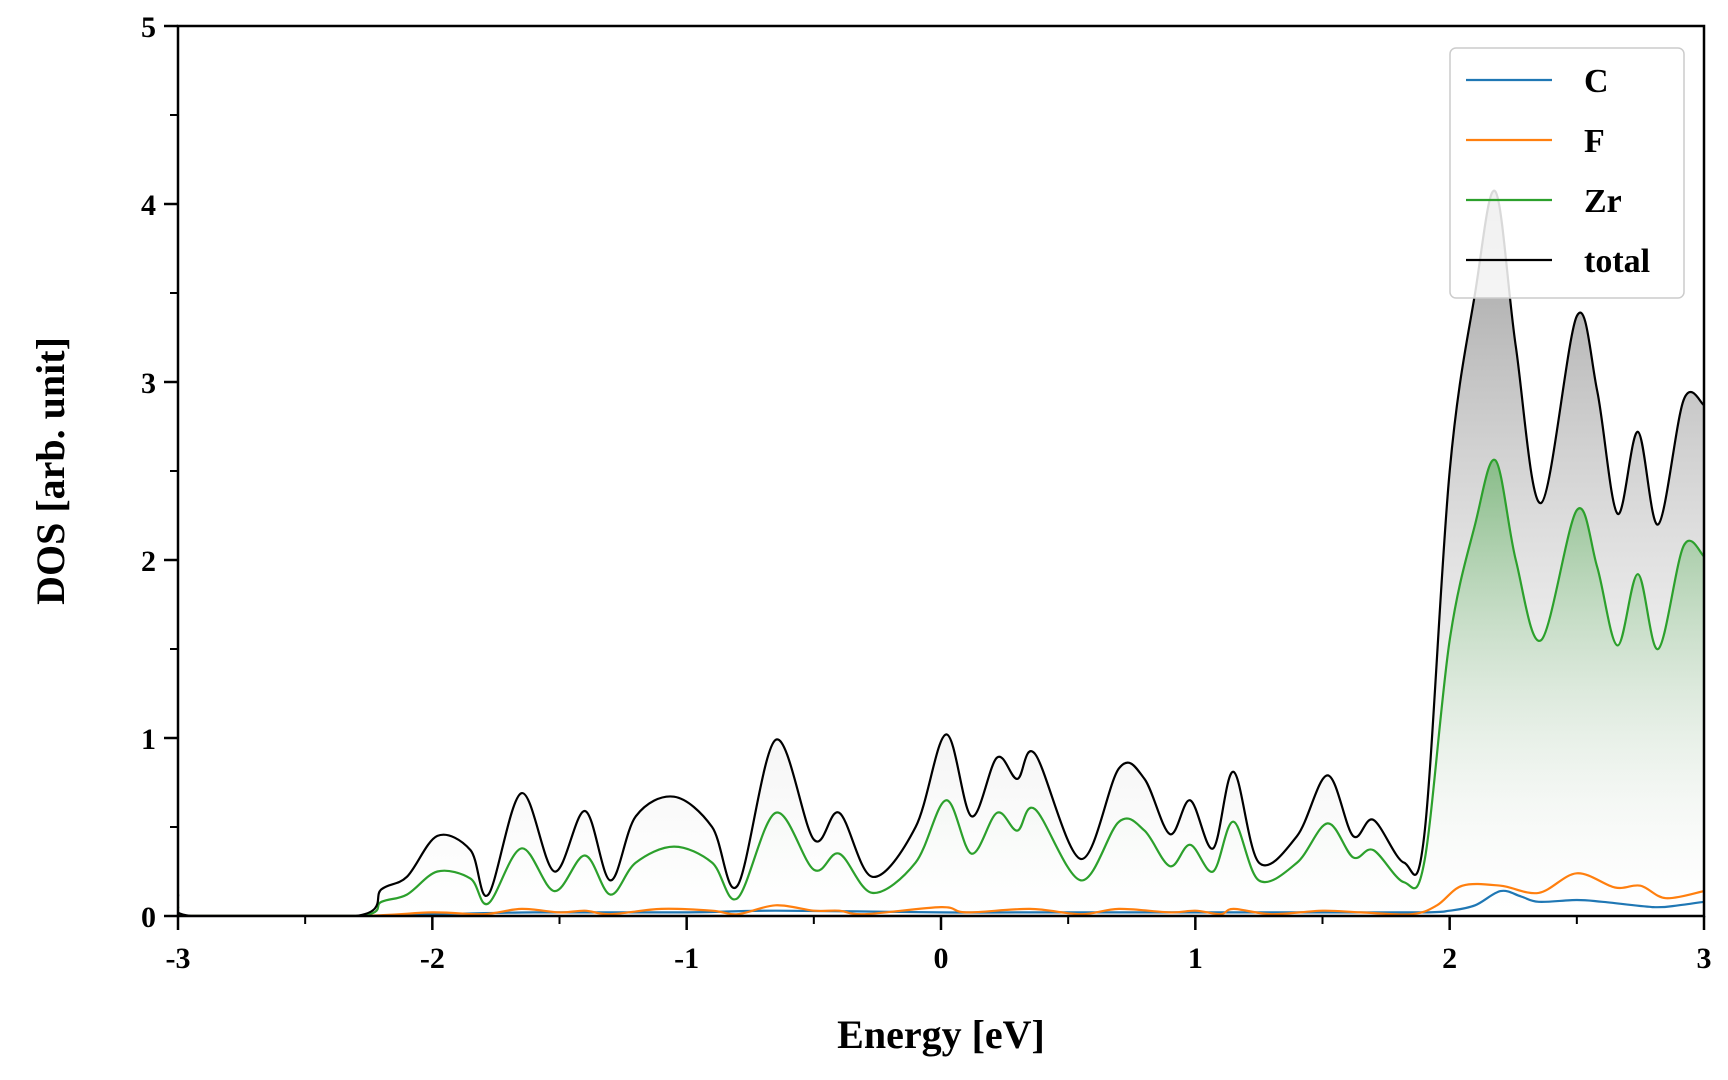 This screenshot has height=1080, width=1728. I want to click on series-line-c, so click(941, 902).